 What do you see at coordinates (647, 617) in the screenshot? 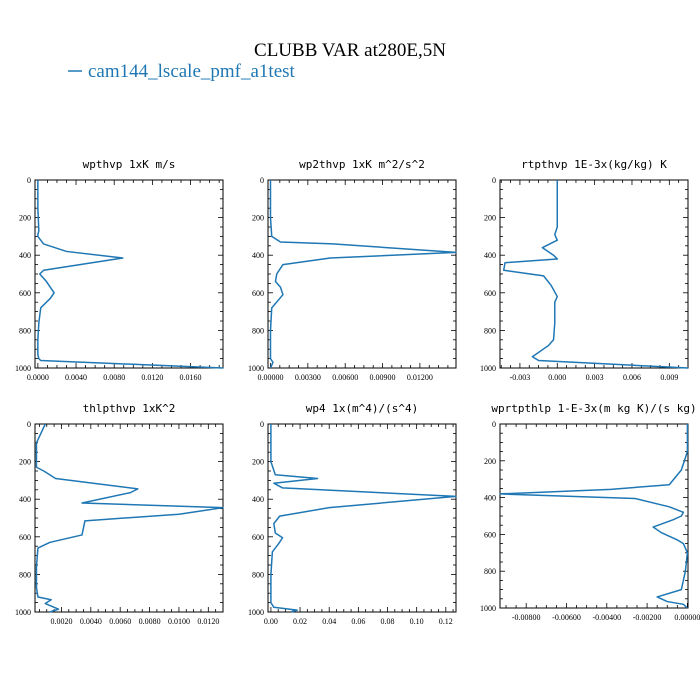
I see `x-tick-label: -0.00200` at bounding box center [647, 617].